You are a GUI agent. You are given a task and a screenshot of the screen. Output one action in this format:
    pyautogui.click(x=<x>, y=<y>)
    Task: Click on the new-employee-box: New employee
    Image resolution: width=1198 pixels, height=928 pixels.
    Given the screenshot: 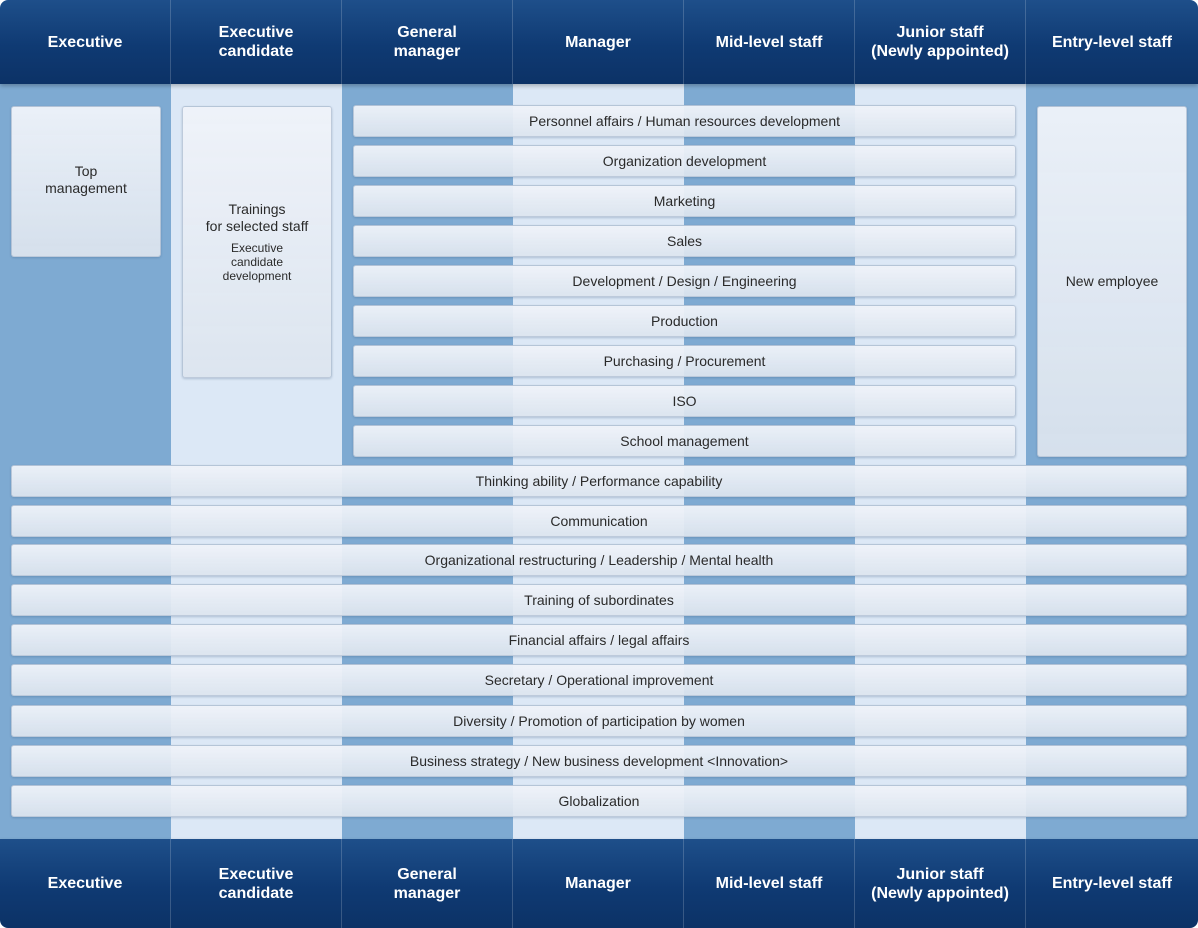 What is the action you would take?
    pyautogui.click(x=1112, y=281)
    